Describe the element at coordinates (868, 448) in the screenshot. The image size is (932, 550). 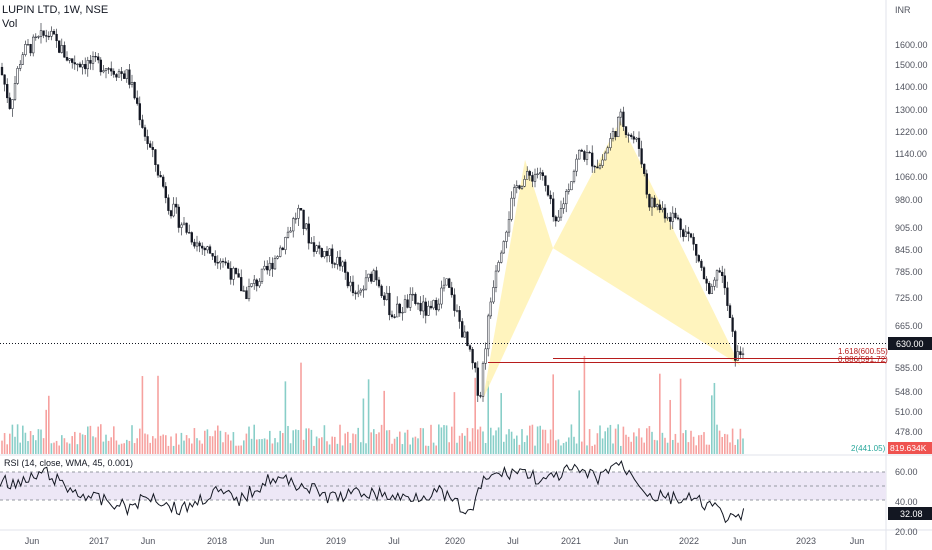
I see `volume-axis-value: 2(441.05)` at that location.